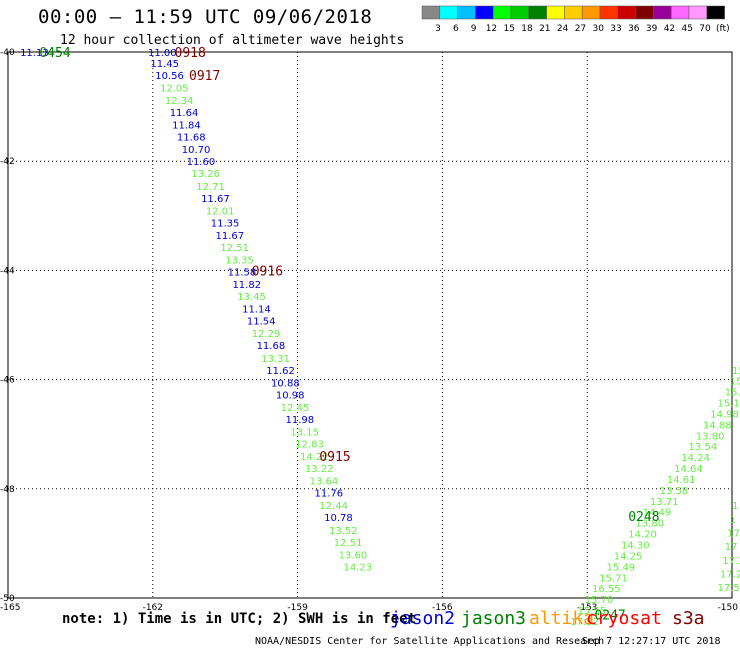 The image size is (740, 650). Describe the element at coordinates (153, 608) in the screenshot. I see `x-tick-label: -162` at that location.